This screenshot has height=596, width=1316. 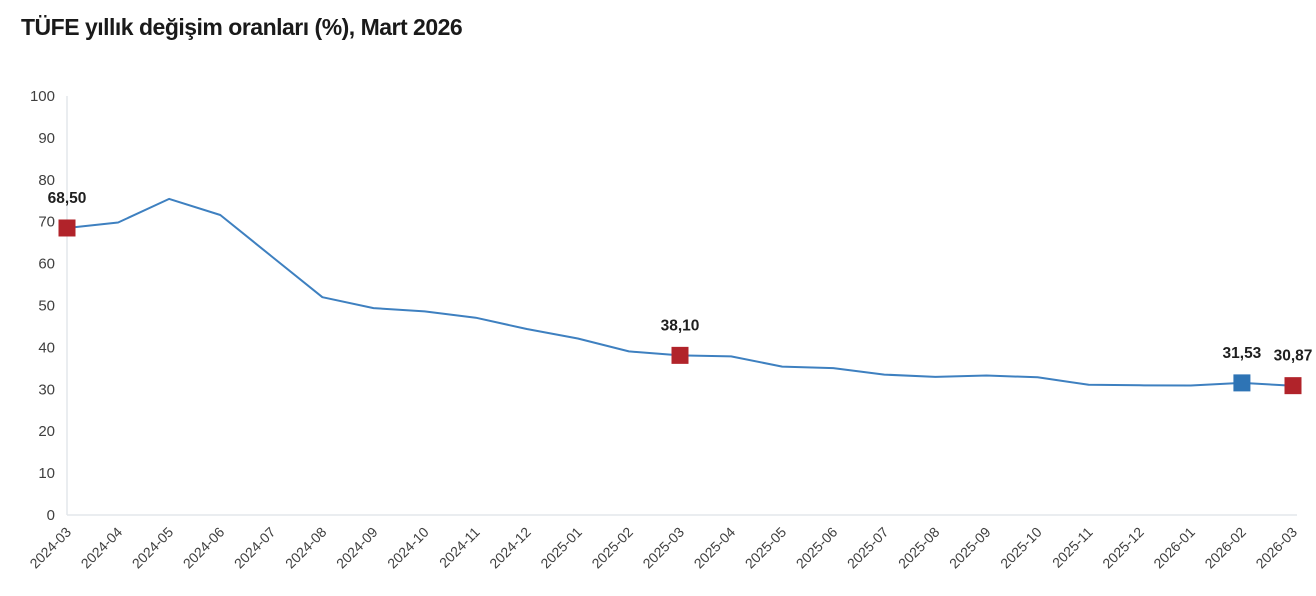 I want to click on x-tick-label: 2024-08, so click(x=306, y=548).